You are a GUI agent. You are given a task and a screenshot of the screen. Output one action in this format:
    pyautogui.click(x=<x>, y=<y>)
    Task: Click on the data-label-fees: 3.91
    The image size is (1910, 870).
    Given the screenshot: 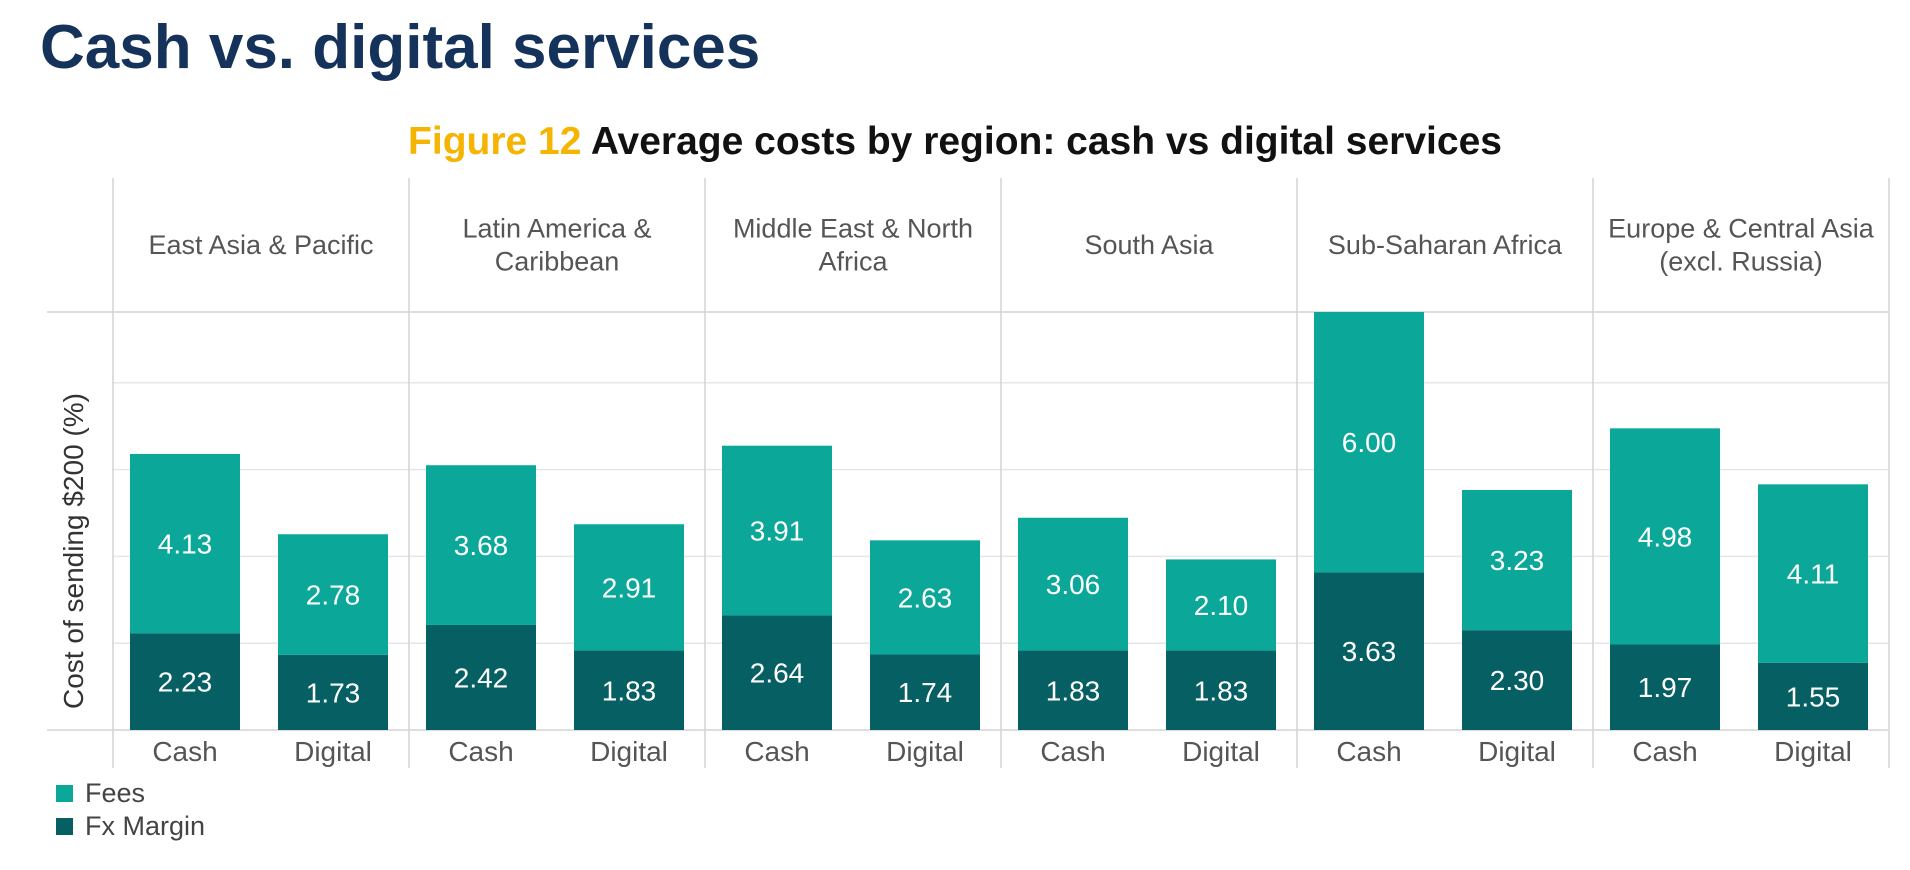 What is the action you would take?
    pyautogui.click(x=777, y=531)
    